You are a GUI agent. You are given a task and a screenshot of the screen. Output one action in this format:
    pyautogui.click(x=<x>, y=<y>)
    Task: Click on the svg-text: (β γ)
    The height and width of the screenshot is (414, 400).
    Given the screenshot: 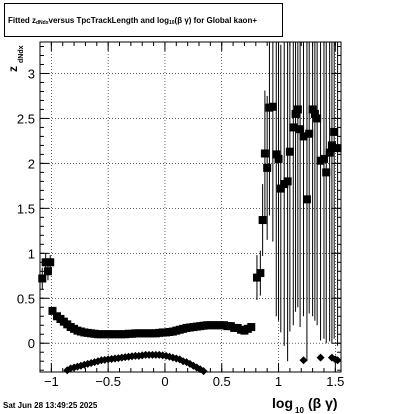 What is the action you would take?
    pyautogui.click(x=323, y=403)
    